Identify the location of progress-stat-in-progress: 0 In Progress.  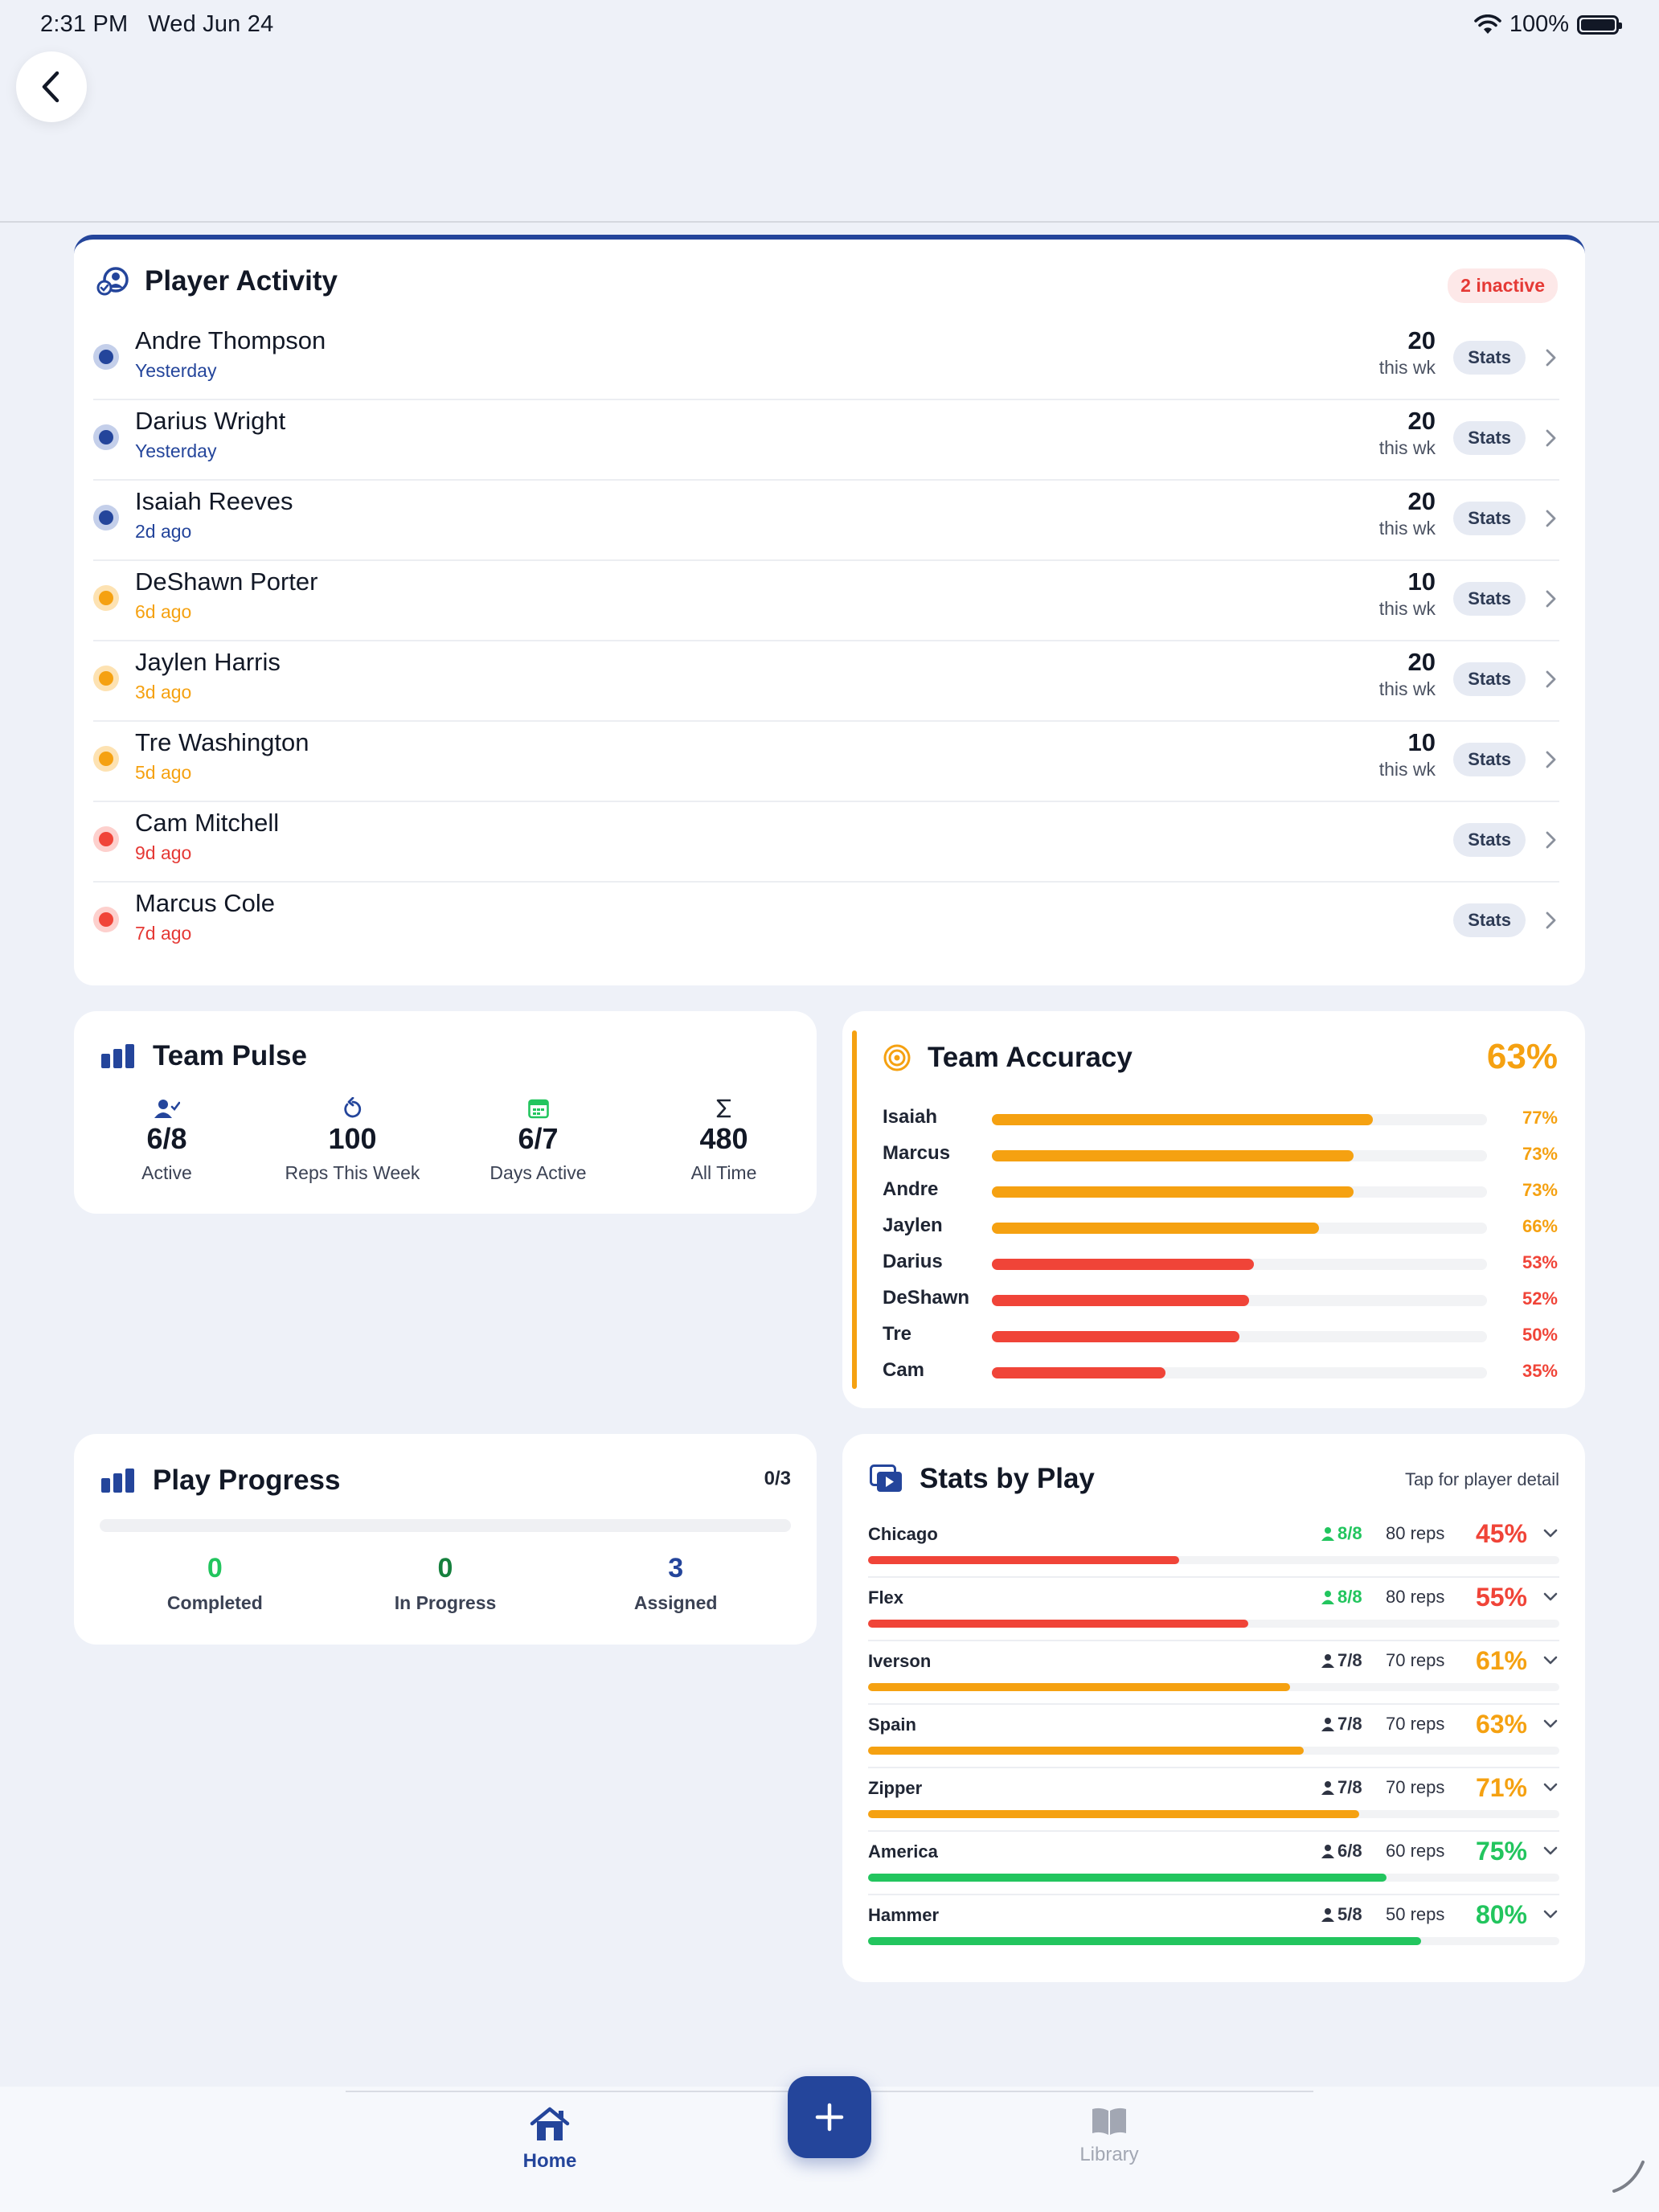
(445, 1583).